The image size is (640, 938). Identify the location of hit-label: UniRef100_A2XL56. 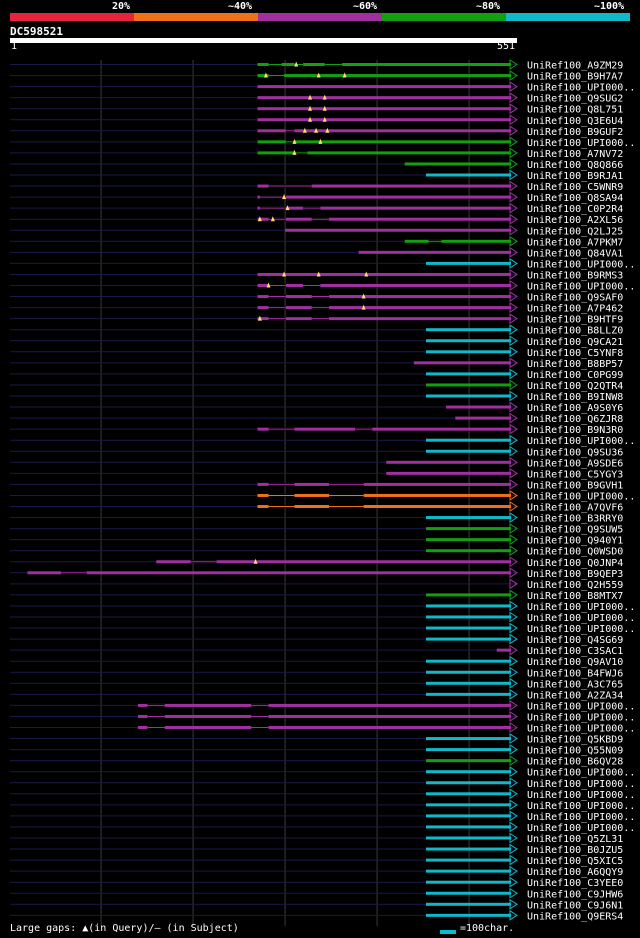
(575, 220).